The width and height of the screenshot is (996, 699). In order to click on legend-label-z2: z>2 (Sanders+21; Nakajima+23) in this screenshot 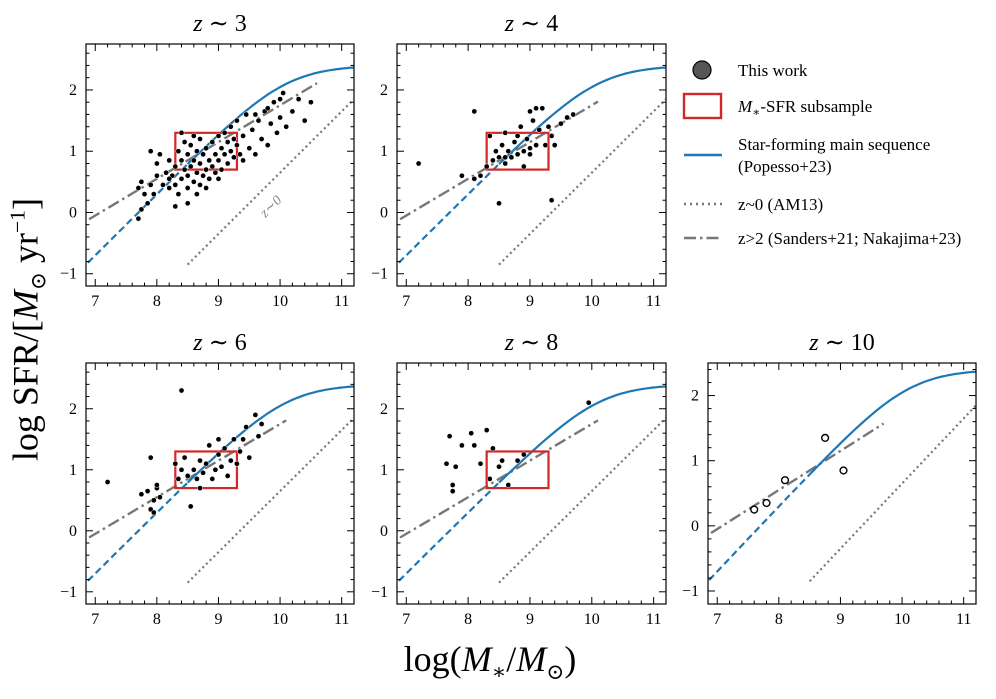, I will do `click(849, 238)`.